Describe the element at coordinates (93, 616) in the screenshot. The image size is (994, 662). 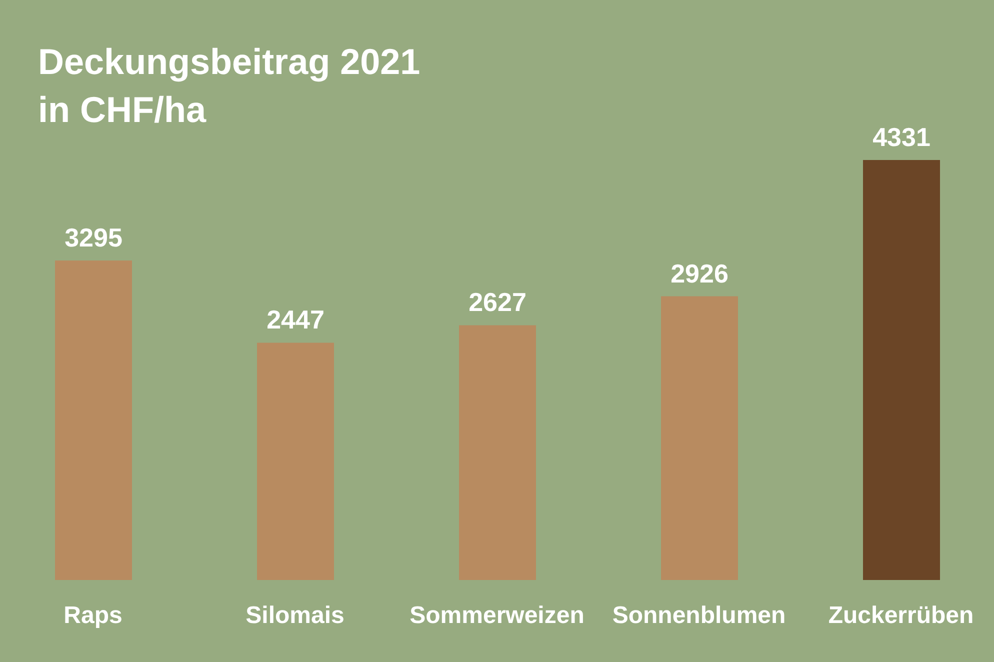
I see `x-tick-label: Raps` at that location.